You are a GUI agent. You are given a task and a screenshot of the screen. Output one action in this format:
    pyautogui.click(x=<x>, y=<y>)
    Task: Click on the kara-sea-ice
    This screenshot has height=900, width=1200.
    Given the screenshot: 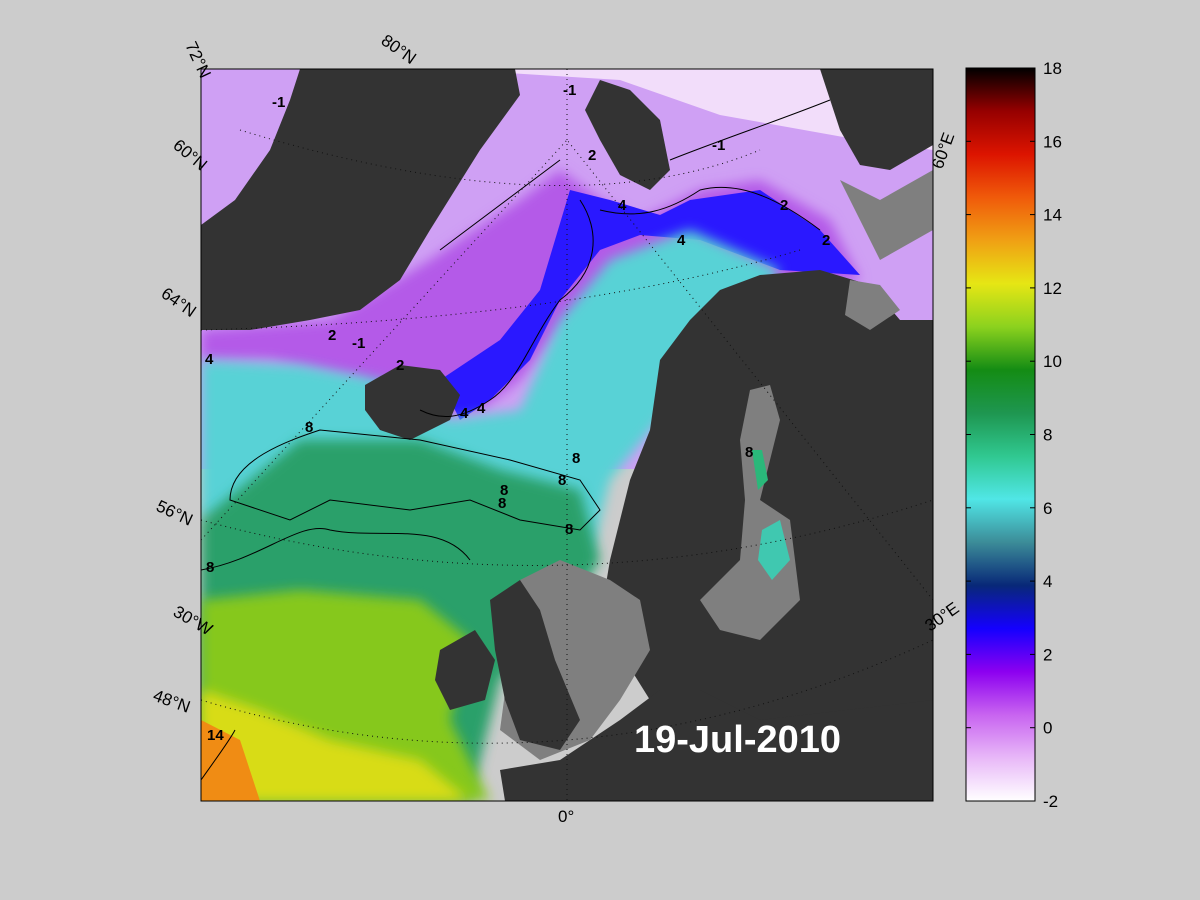 What is the action you would take?
    pyautogui.click(x=886, y=215)
    